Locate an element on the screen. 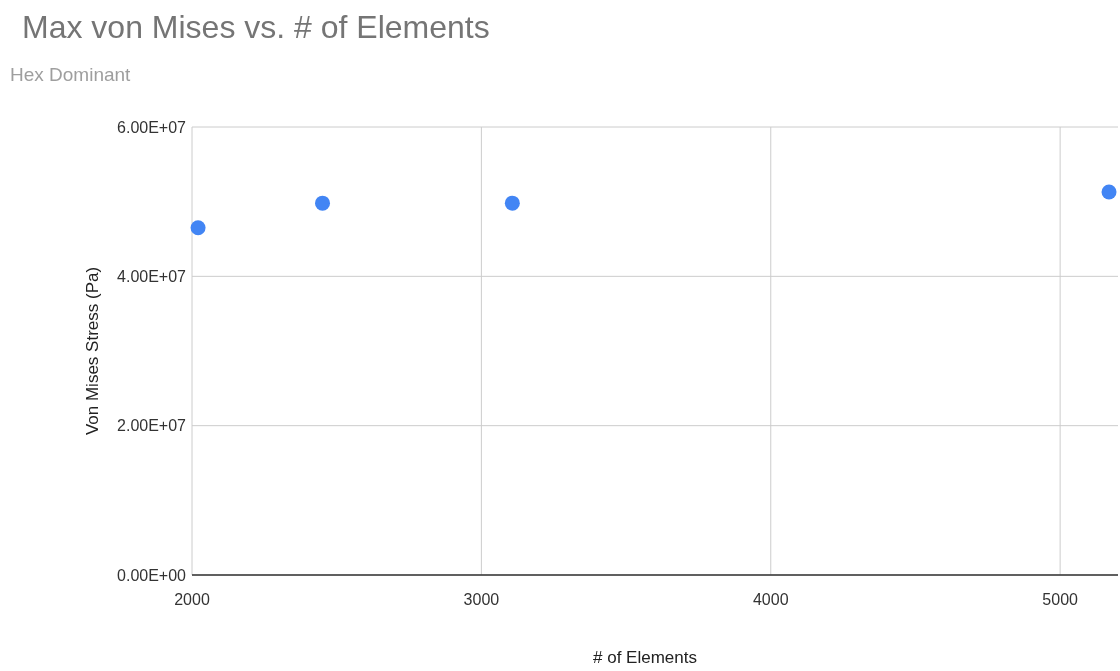 The width and height of the screenshot is (1120, 671). y-tick-label: 0.00E+00 is located at coordinates (152, 575).